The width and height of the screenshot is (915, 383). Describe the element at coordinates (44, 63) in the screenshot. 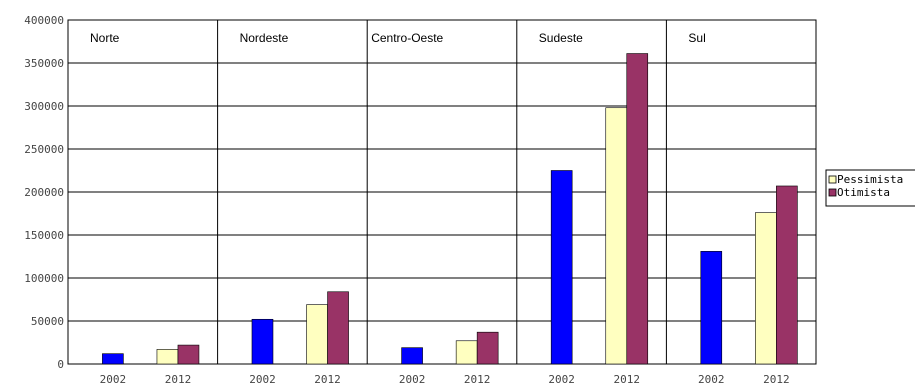

I see `y-tick-label: 350000` at that location.